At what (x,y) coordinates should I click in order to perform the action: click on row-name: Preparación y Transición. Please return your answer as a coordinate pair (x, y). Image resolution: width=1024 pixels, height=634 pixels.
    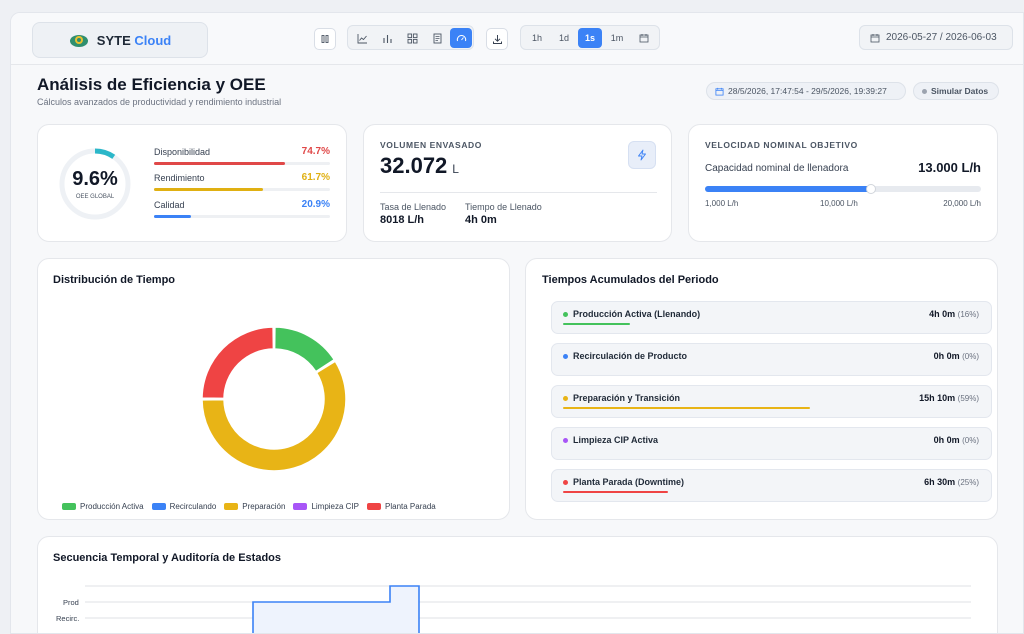
    Looking at the image, I should click on (627, 398).